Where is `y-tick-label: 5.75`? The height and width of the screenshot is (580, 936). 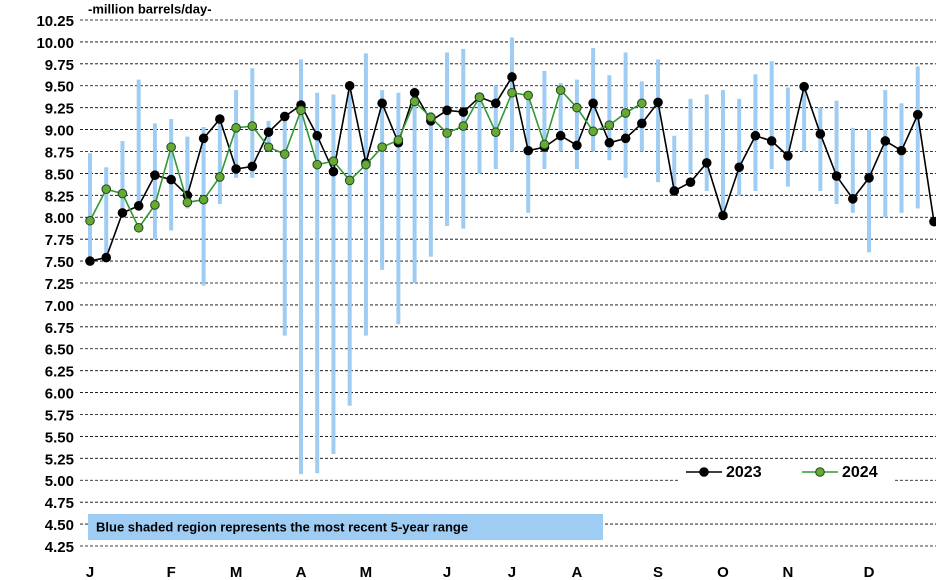 y-tick-label: 5.75 is located at coordinates (59, 415).